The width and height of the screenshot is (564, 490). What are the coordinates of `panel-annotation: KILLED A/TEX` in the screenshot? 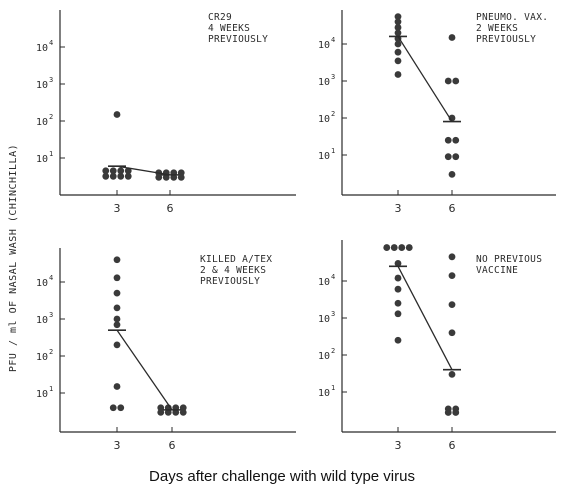 It's located at (236, 259).